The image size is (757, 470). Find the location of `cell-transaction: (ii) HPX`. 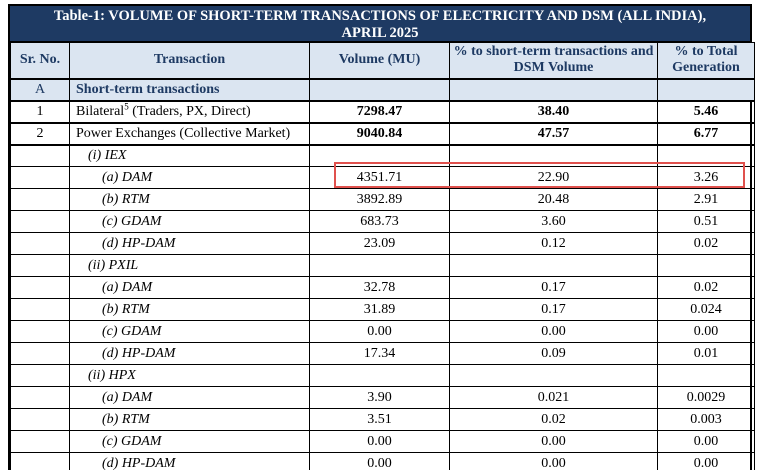

cell-transaction: (ii) HPX is located at coordinates (189, 375).